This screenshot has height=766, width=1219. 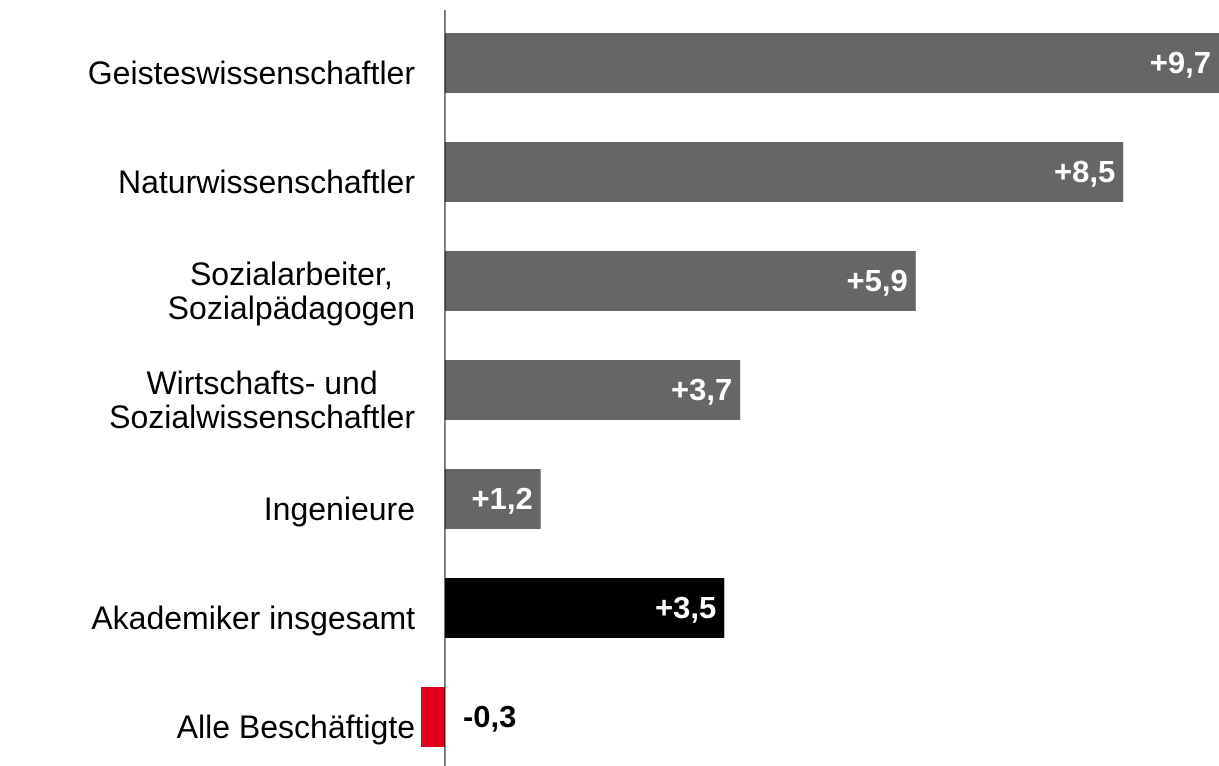 I want to click on category-text: Ingenieure, so click(x=339, y=509).